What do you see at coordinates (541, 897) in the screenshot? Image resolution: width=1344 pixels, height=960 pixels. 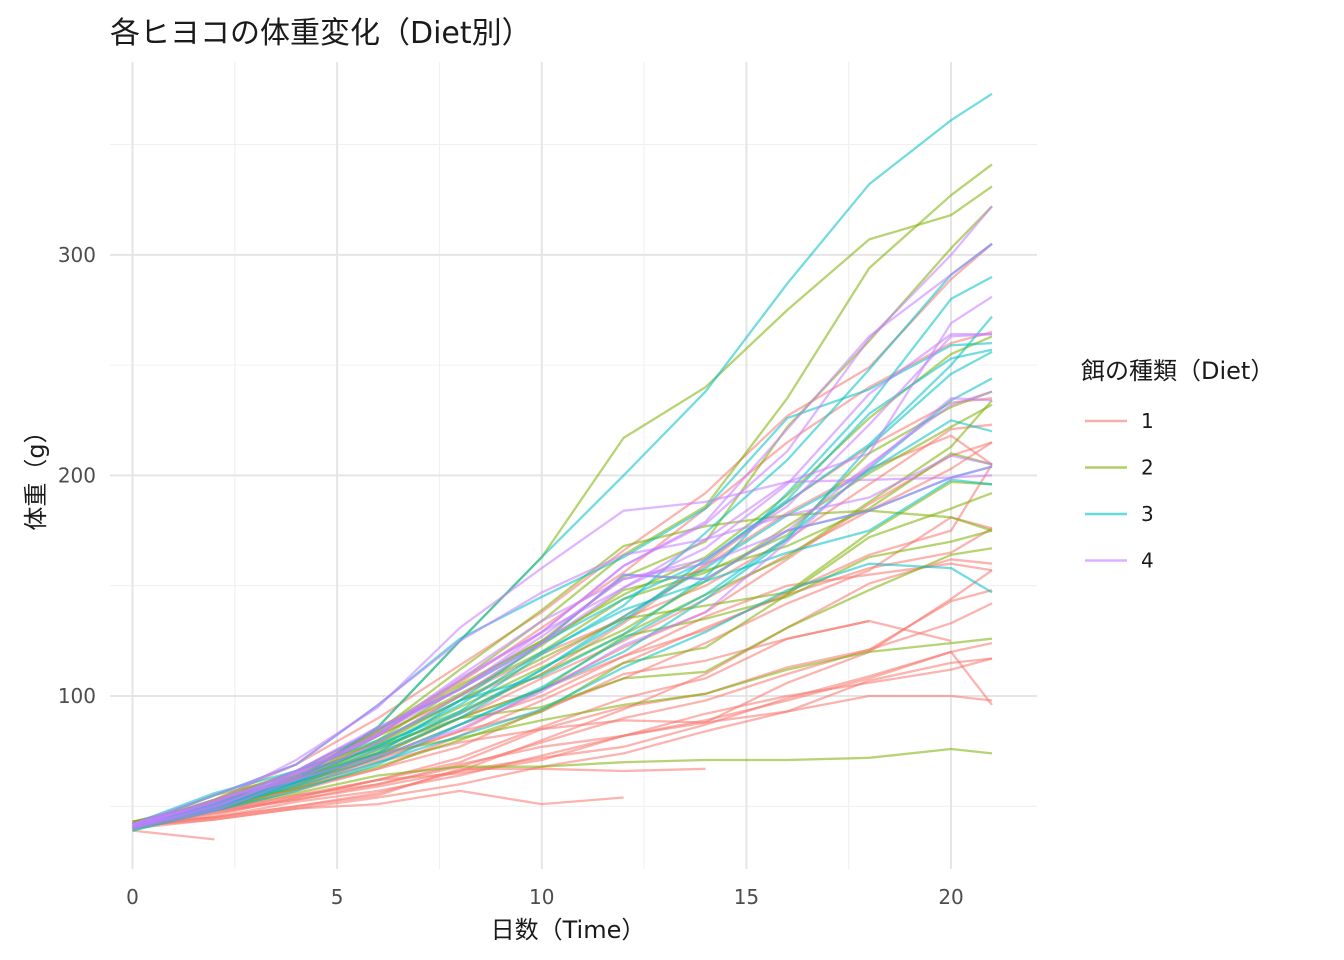 I see `x-tick-label: 10` at bounding box center [541, 897].